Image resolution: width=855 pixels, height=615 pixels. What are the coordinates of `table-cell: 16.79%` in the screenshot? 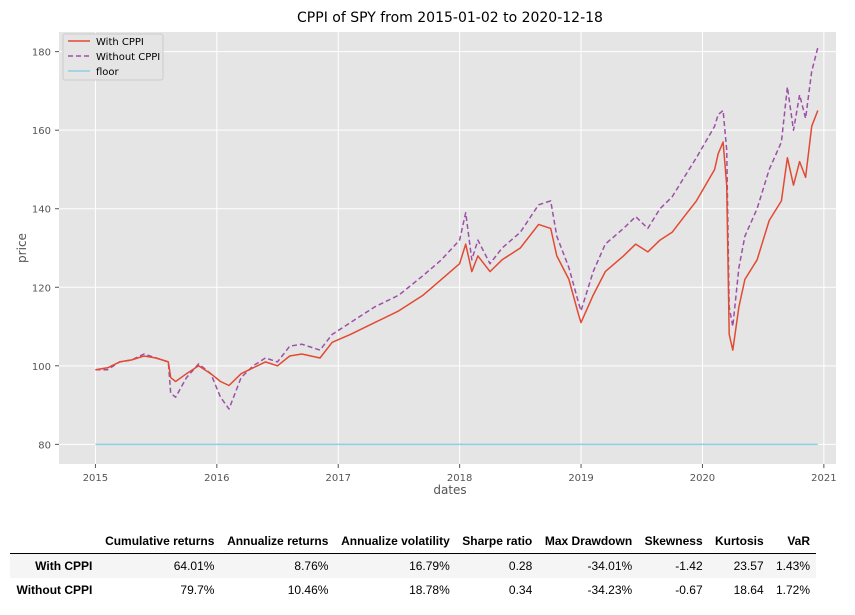 It's located at (429, 566).